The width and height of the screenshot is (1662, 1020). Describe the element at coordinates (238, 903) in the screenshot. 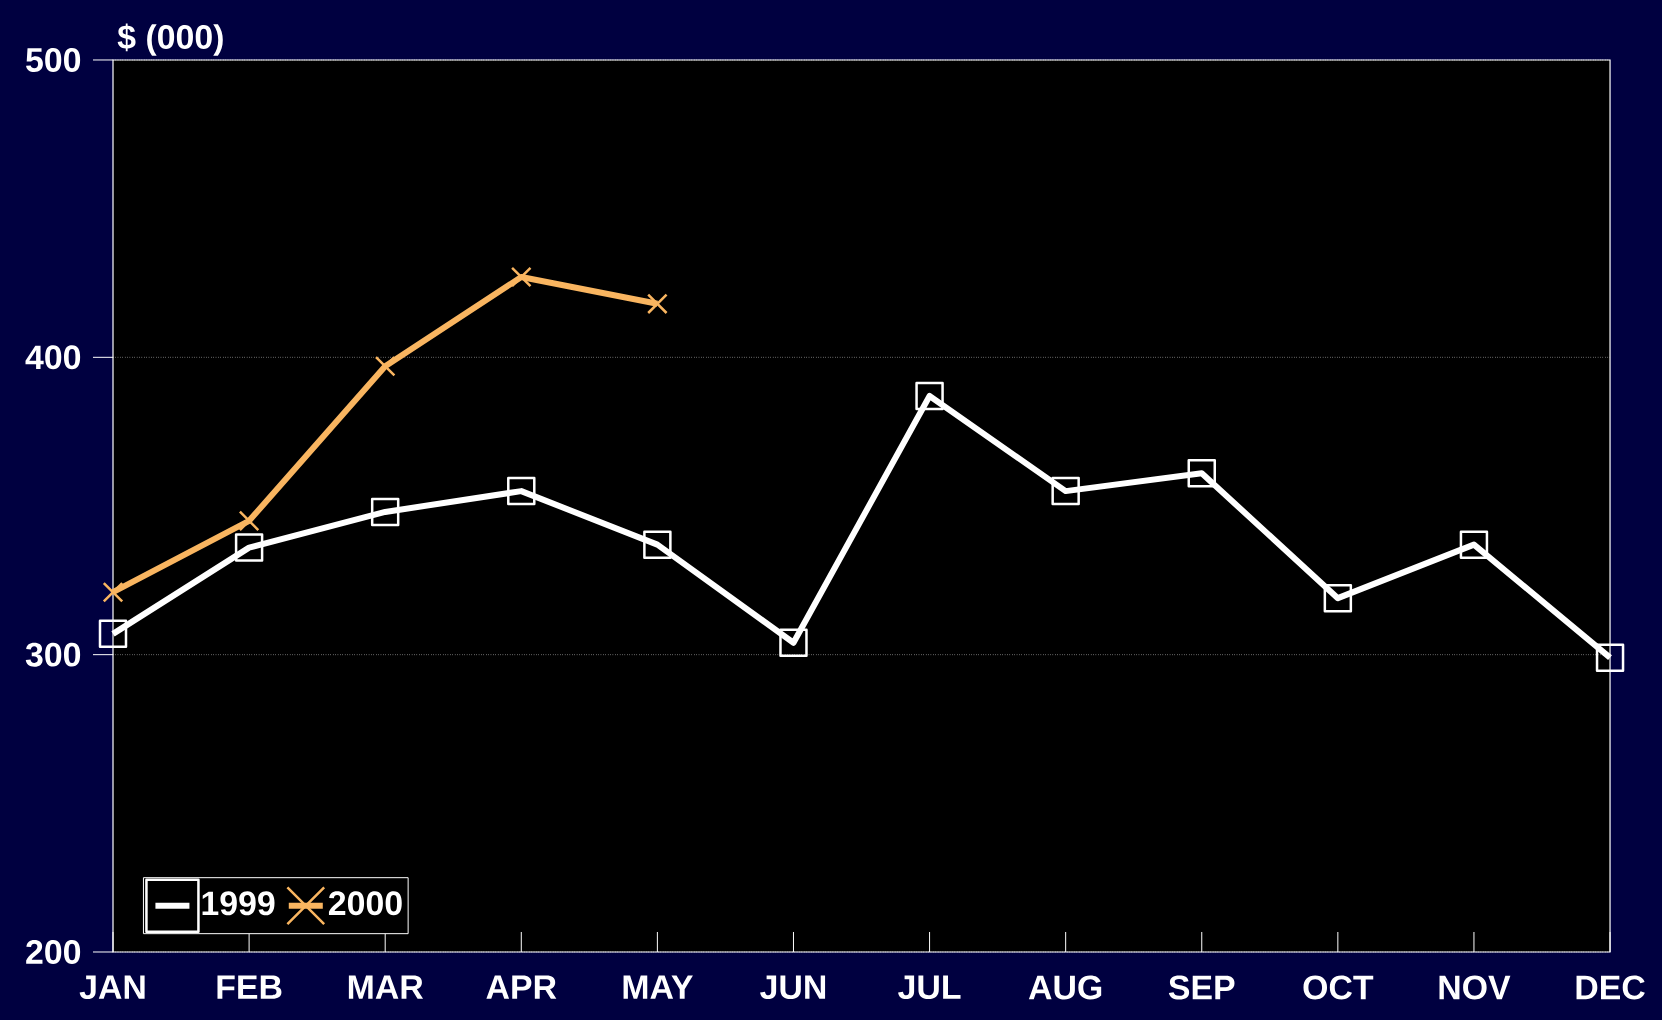

I see `legend-label: 1999` at that location.